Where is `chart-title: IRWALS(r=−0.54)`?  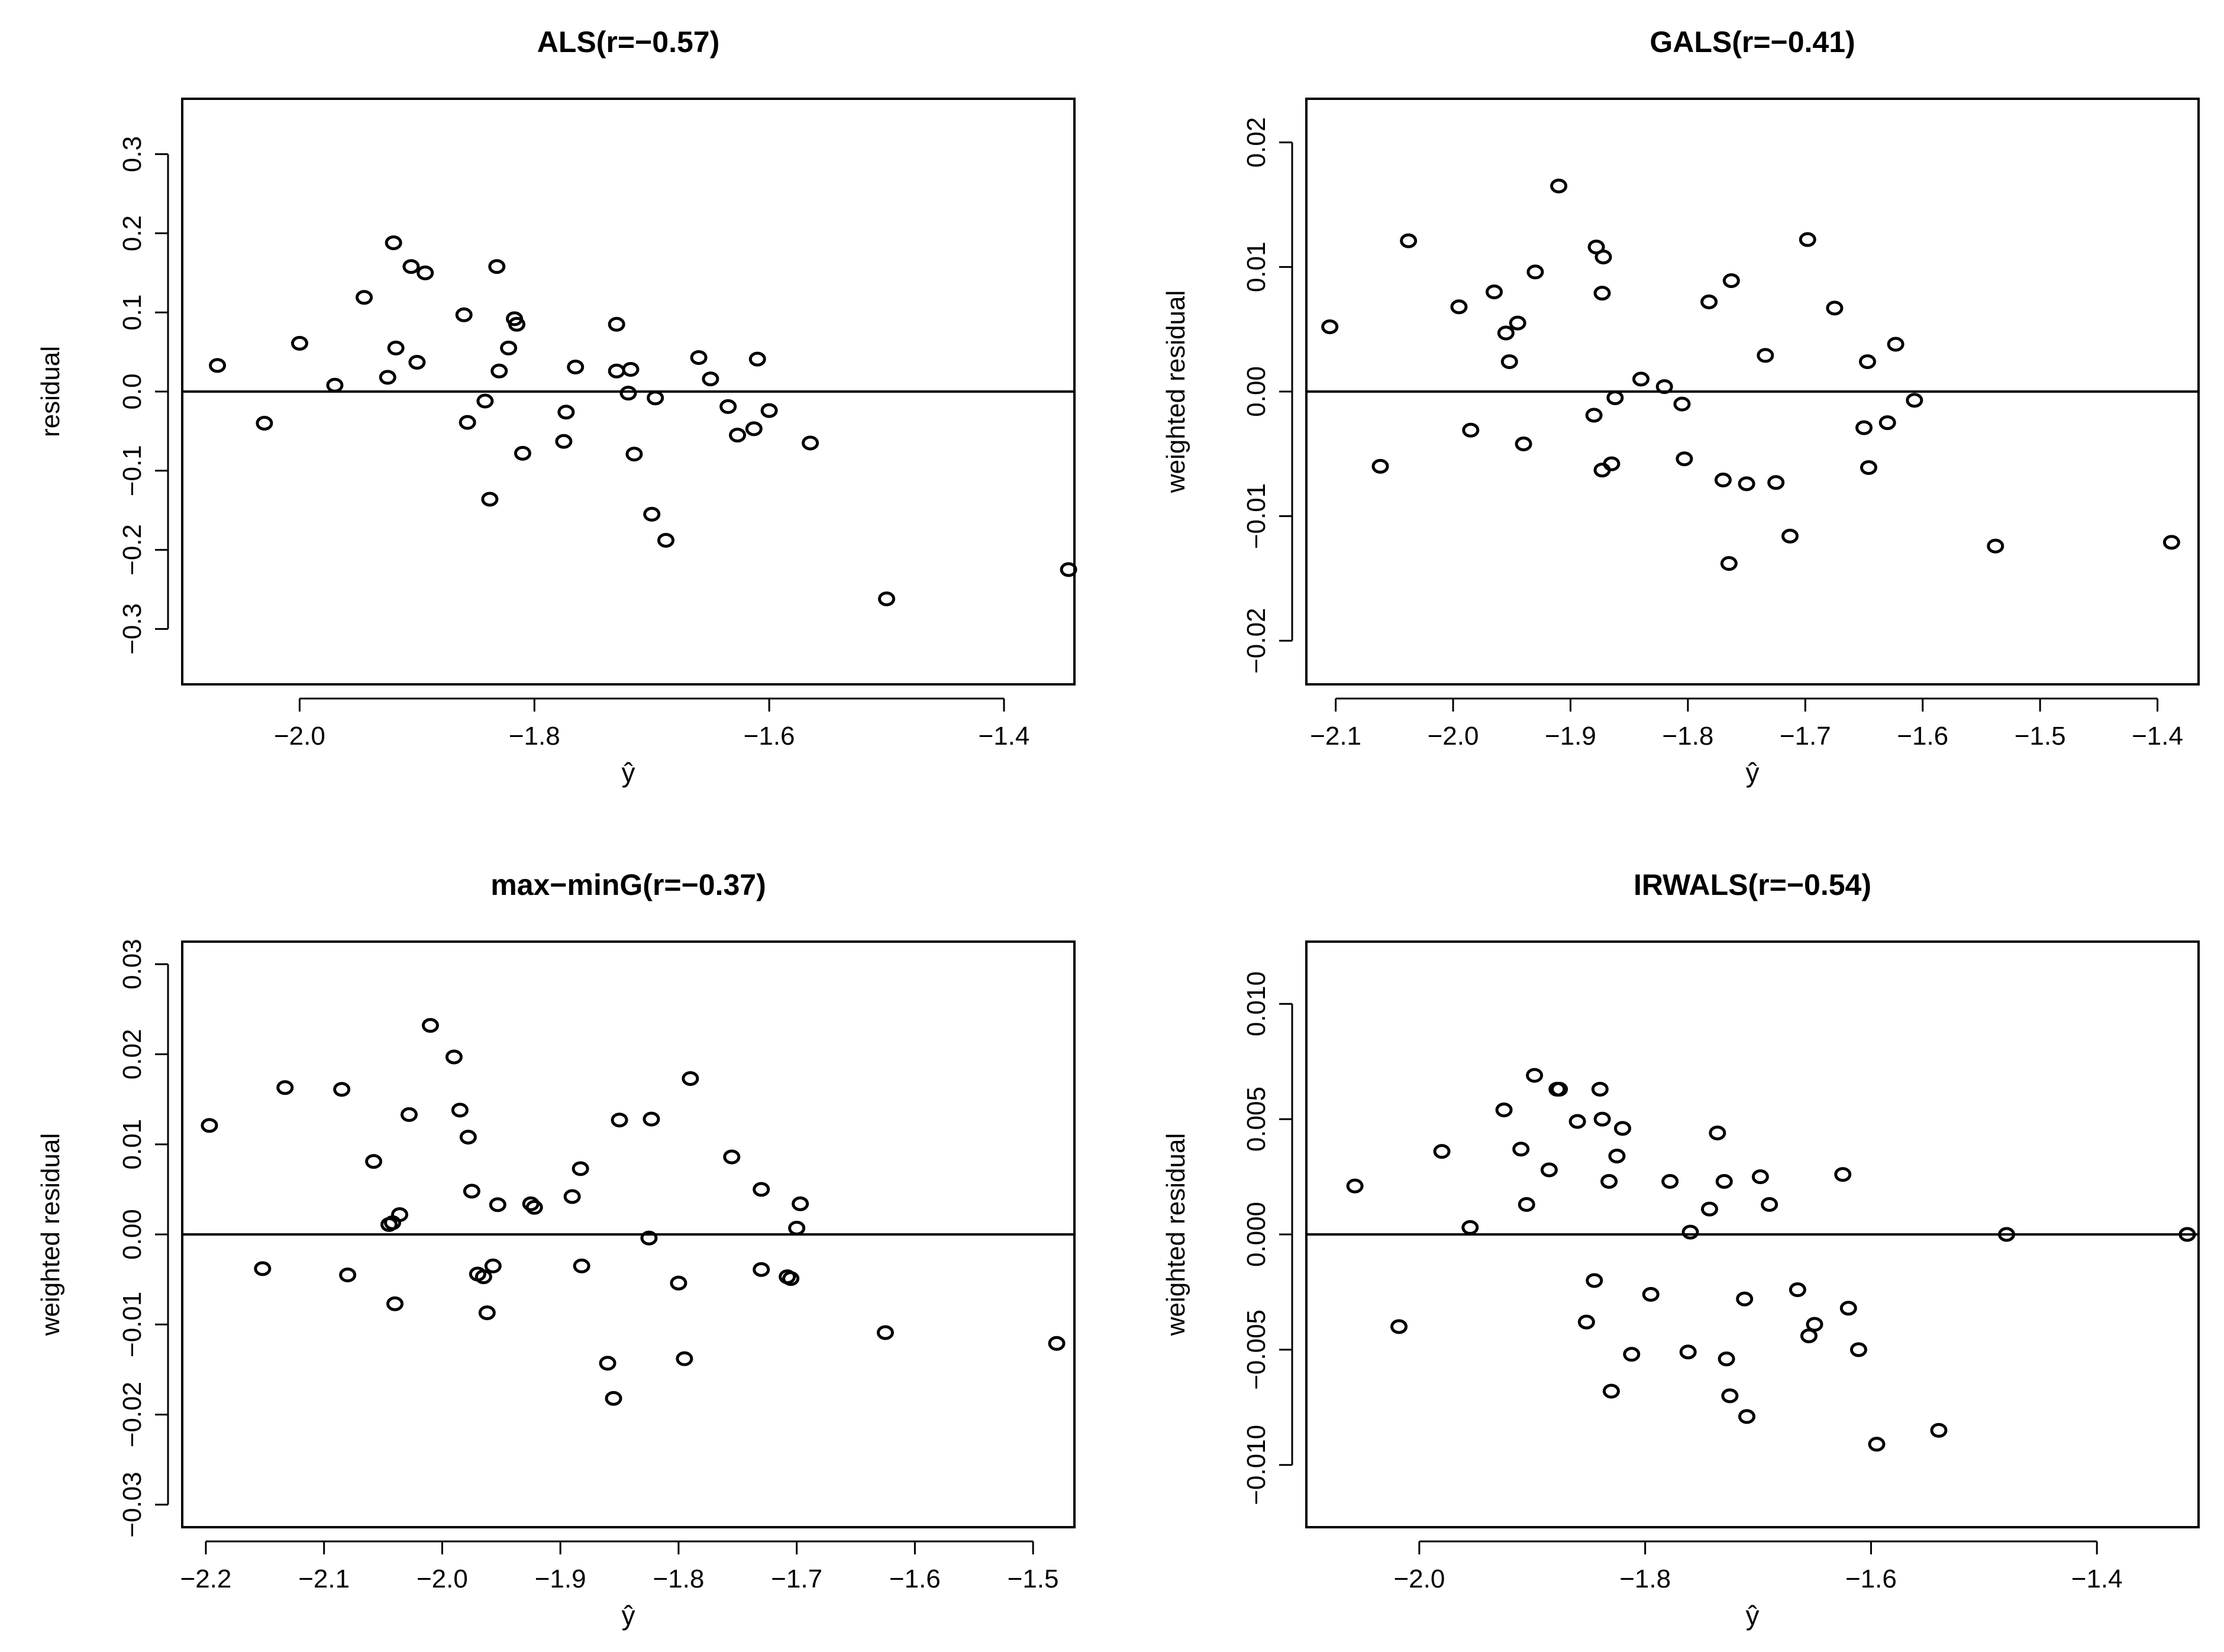
chart-title: IRWALS(r=−0.54) is located at coordinates (1752, 884).